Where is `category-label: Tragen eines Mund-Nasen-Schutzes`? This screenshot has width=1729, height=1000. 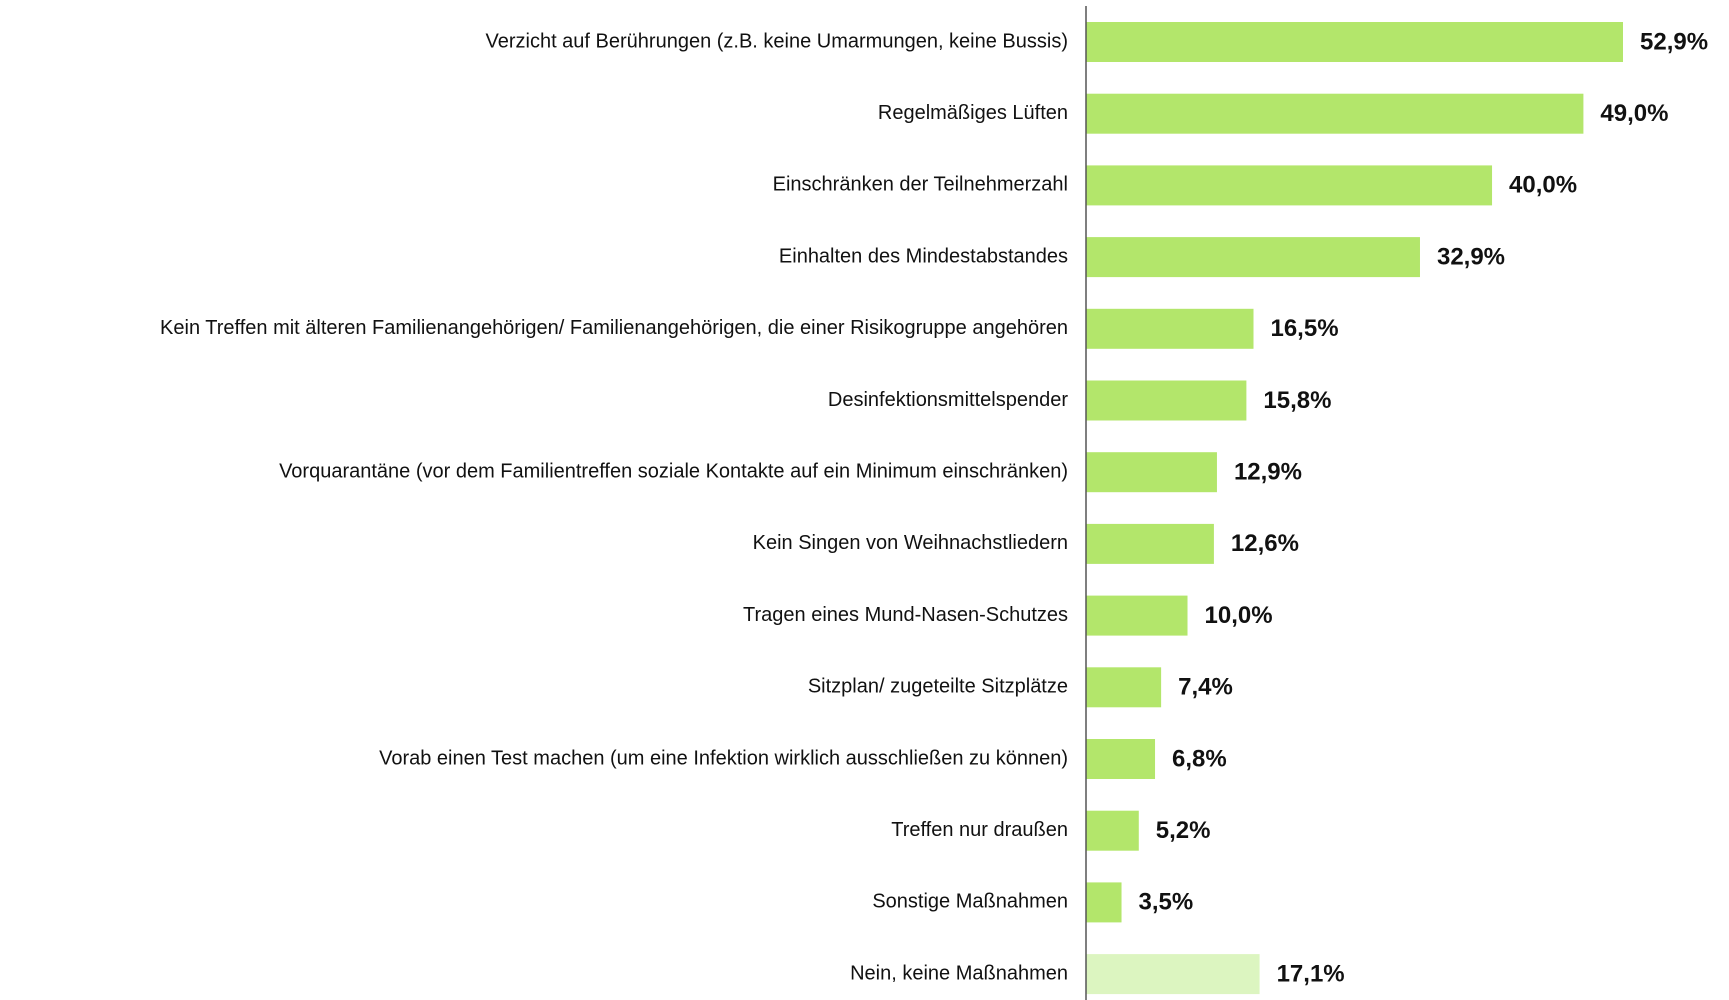
category-label: Tragen eines Mund-Nasen-Schutzes is located at coordinates (905, 615).